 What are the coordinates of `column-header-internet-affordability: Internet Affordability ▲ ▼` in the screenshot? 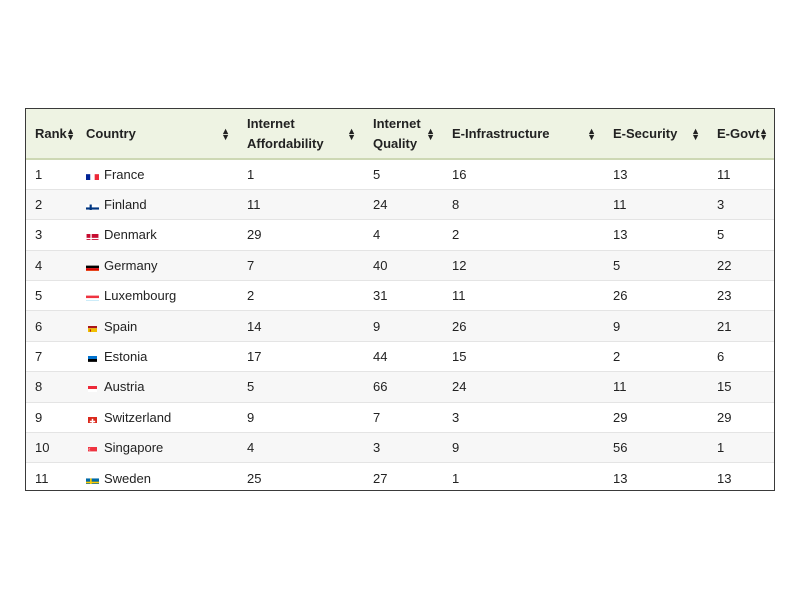 It's located at (301, 134).